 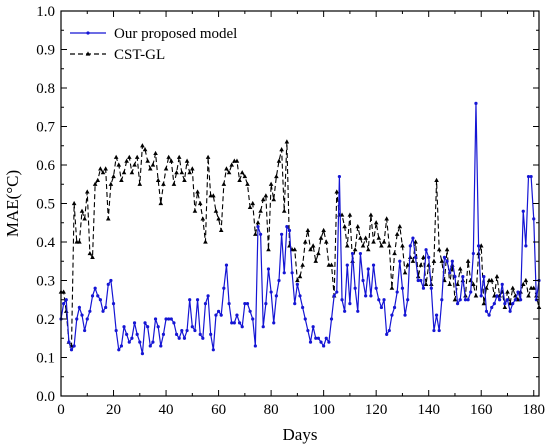 What do you see at coordinates (45, 166) in the screenshot?
I see `y-tick-label: 0.6` at bounding box center [45, 166].